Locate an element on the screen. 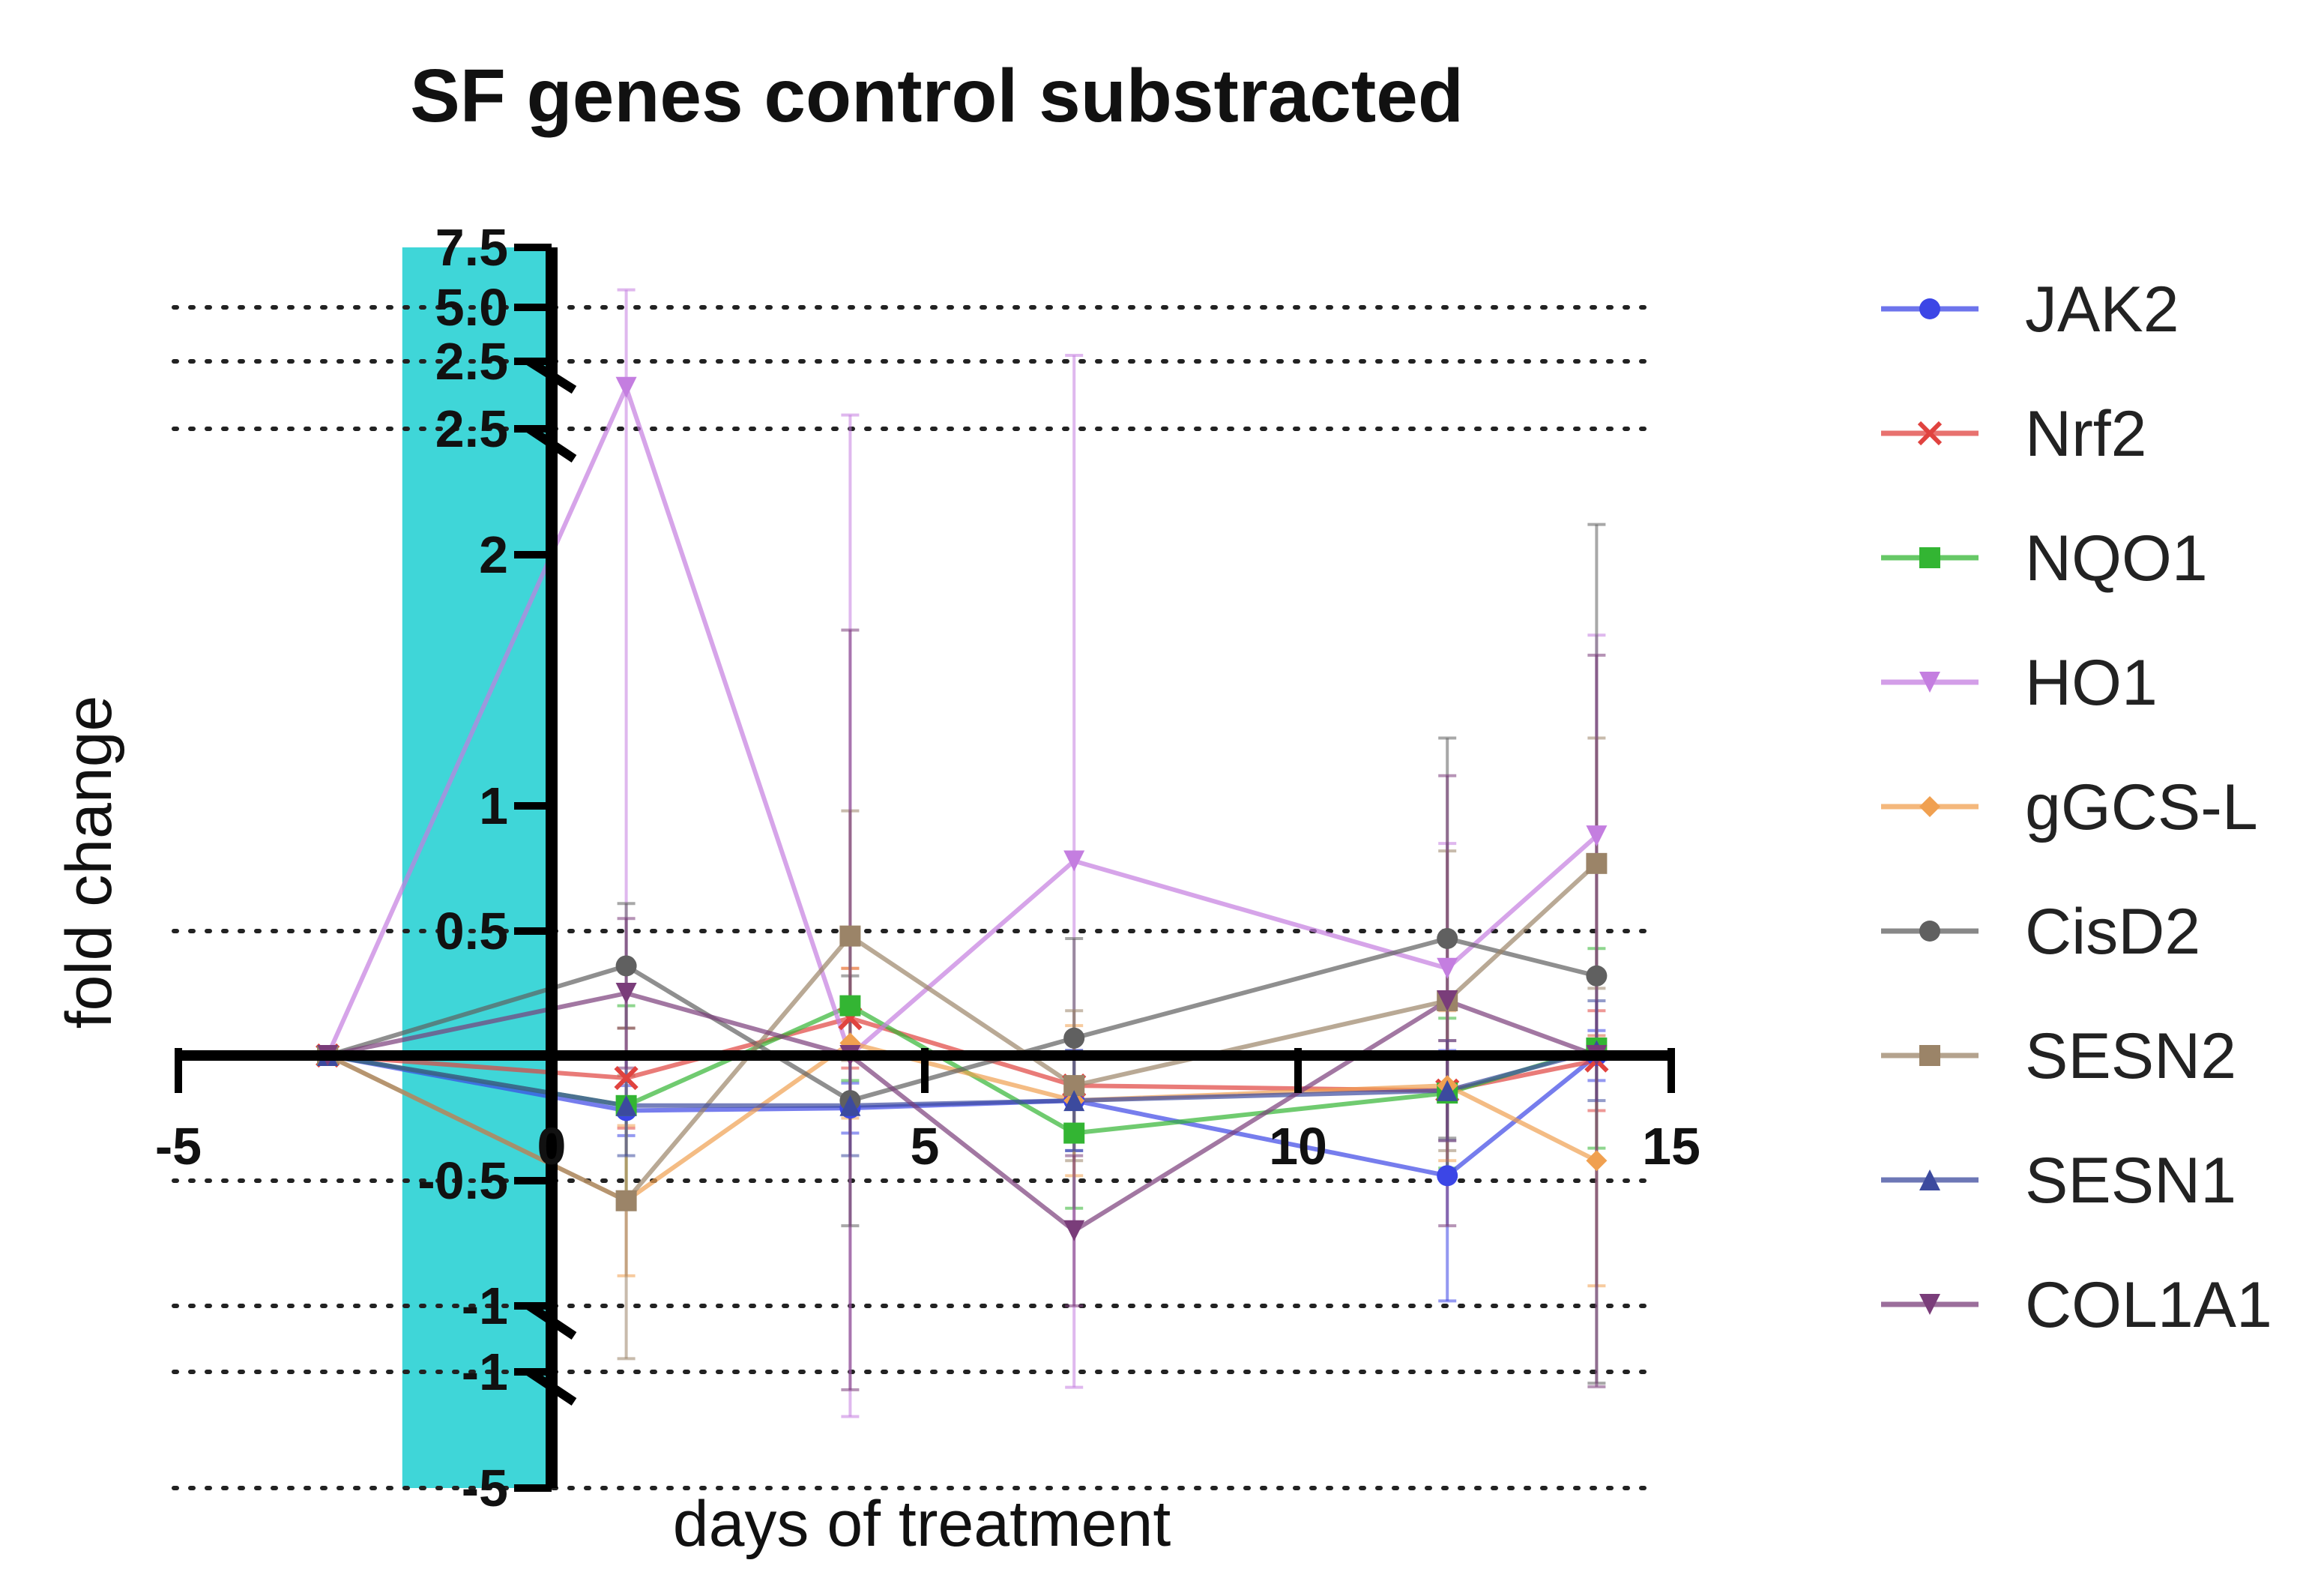 The height and width of the screenshot is (1596, 2324). y-tick-label: 0.5 is located at coordinates (471, 931).